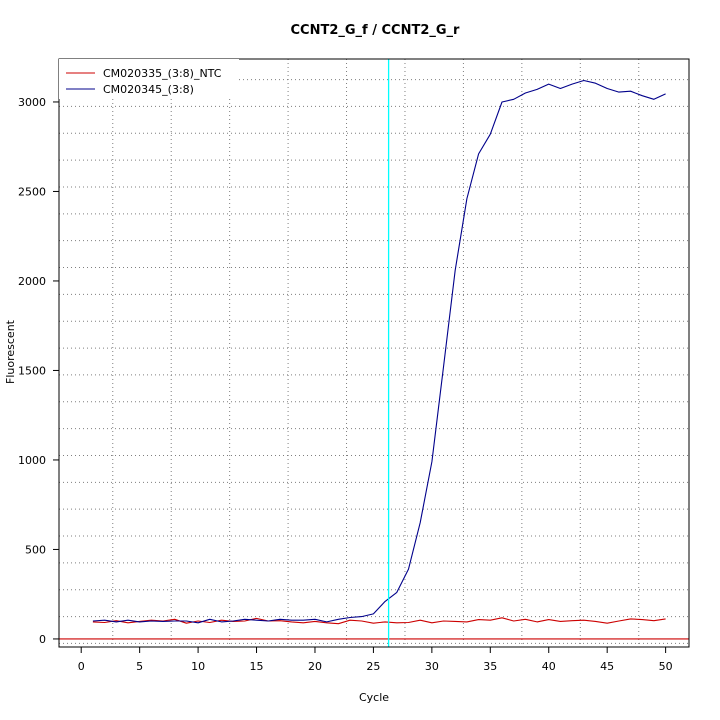 This screenshot has height=720, width=720. What do you see at coordinates (32, 102) in the screenshot?
I see `y-tick-label: 3000` at bounding box center [32, 102].